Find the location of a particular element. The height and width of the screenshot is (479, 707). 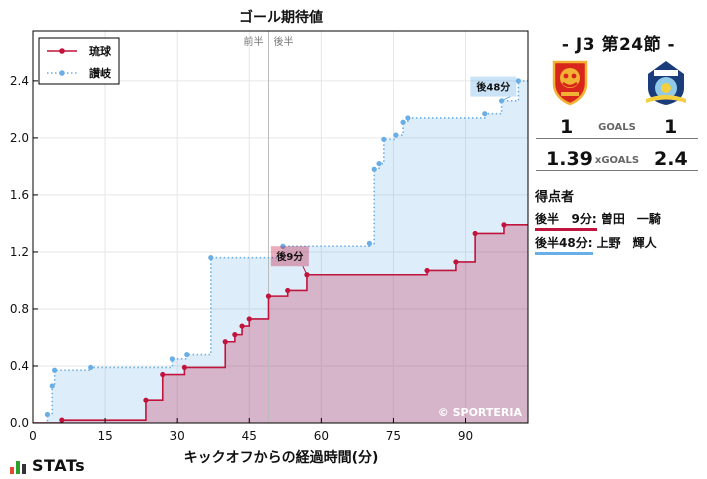

goals-row: 1 GOALS 1 is located at coordinates (617, 127).